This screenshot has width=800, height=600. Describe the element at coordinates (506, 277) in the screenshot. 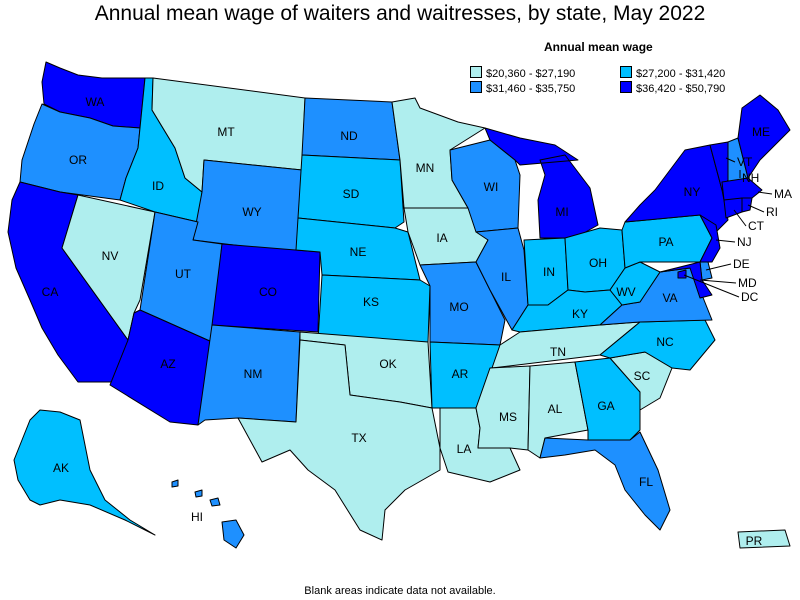

I see `label-il: IL` at that location.